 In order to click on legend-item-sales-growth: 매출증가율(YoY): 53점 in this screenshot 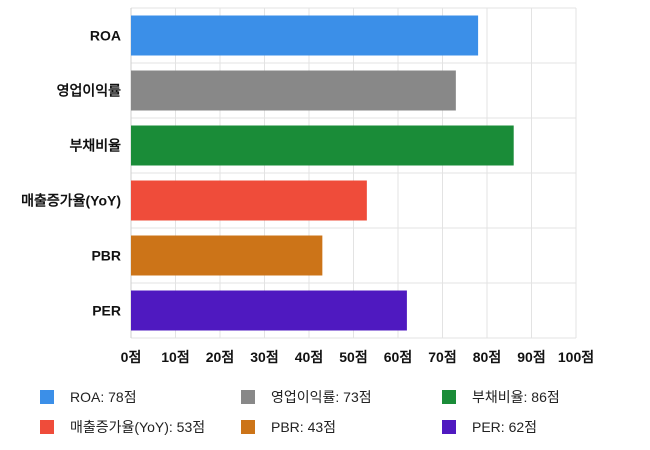, I will do `click(140, 427)`.